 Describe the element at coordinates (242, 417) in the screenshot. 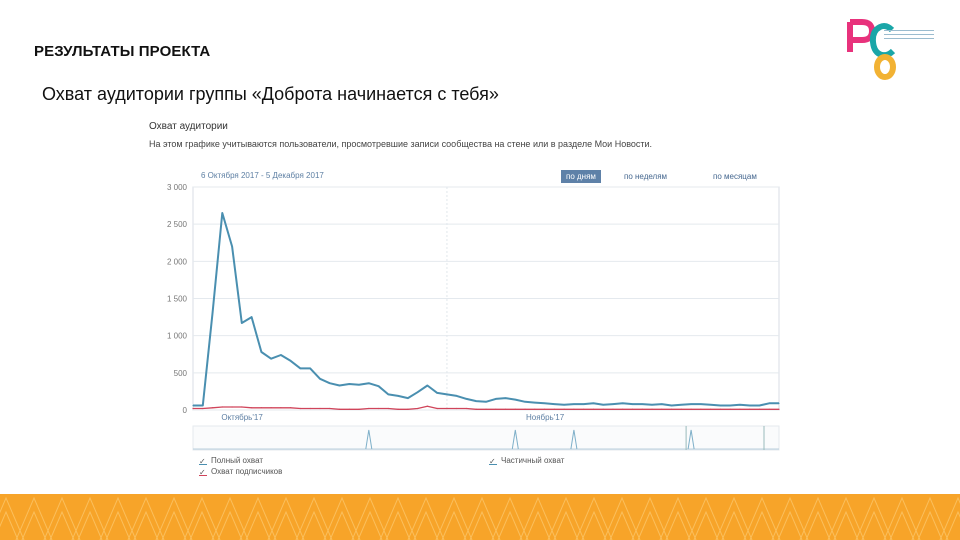

I see `x-tick-label: Октябрь'17` at that location.